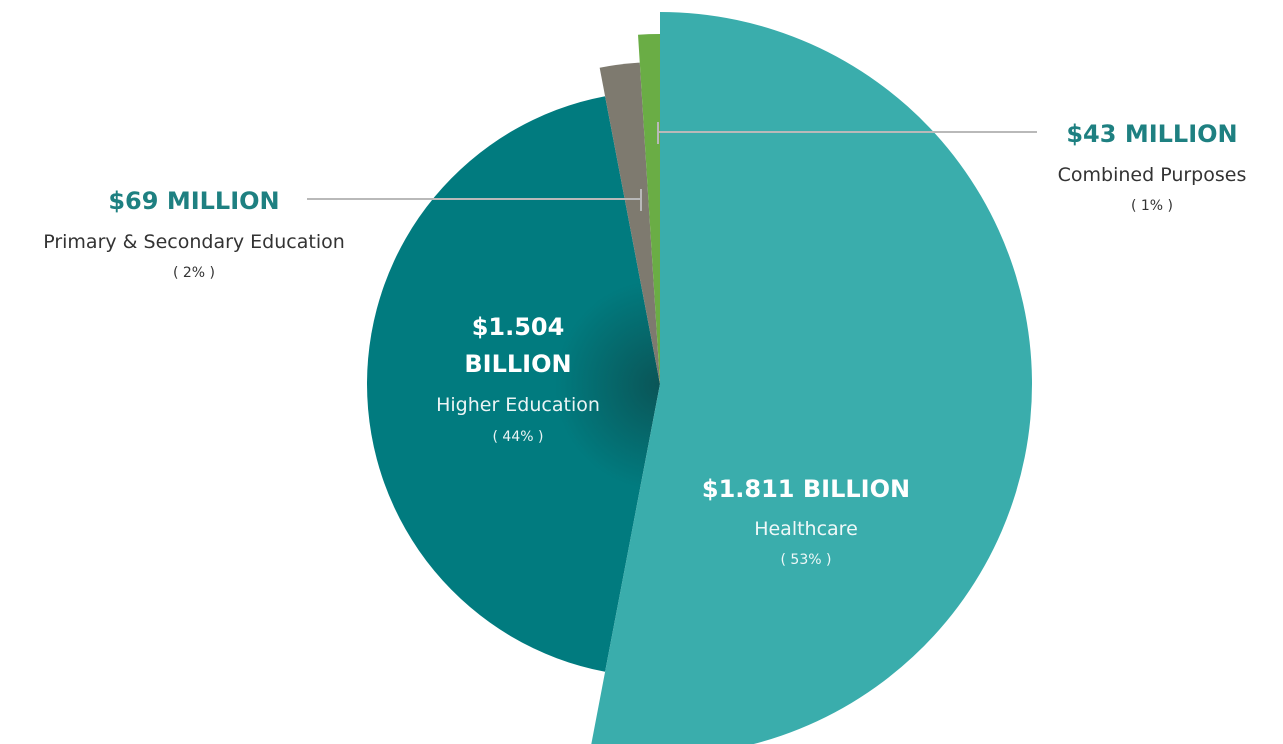 Image resolution: width=1283 pixels, height=744 pixels. What do you see at coordinates (806, 529) in the screenshot?
I see `label-category-healthcare: Healthcare` at bounding box center [806, 529].